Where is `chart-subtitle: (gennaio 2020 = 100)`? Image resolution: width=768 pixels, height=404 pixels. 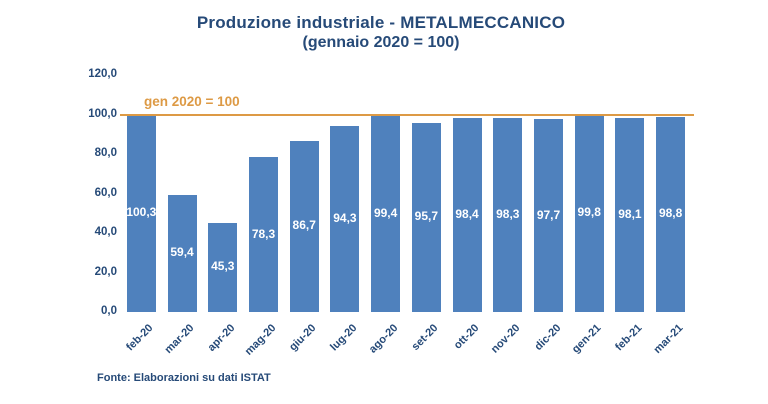
chart-subtitle: (gennaio 2020 = 100) is located at coordinates (381, 42).